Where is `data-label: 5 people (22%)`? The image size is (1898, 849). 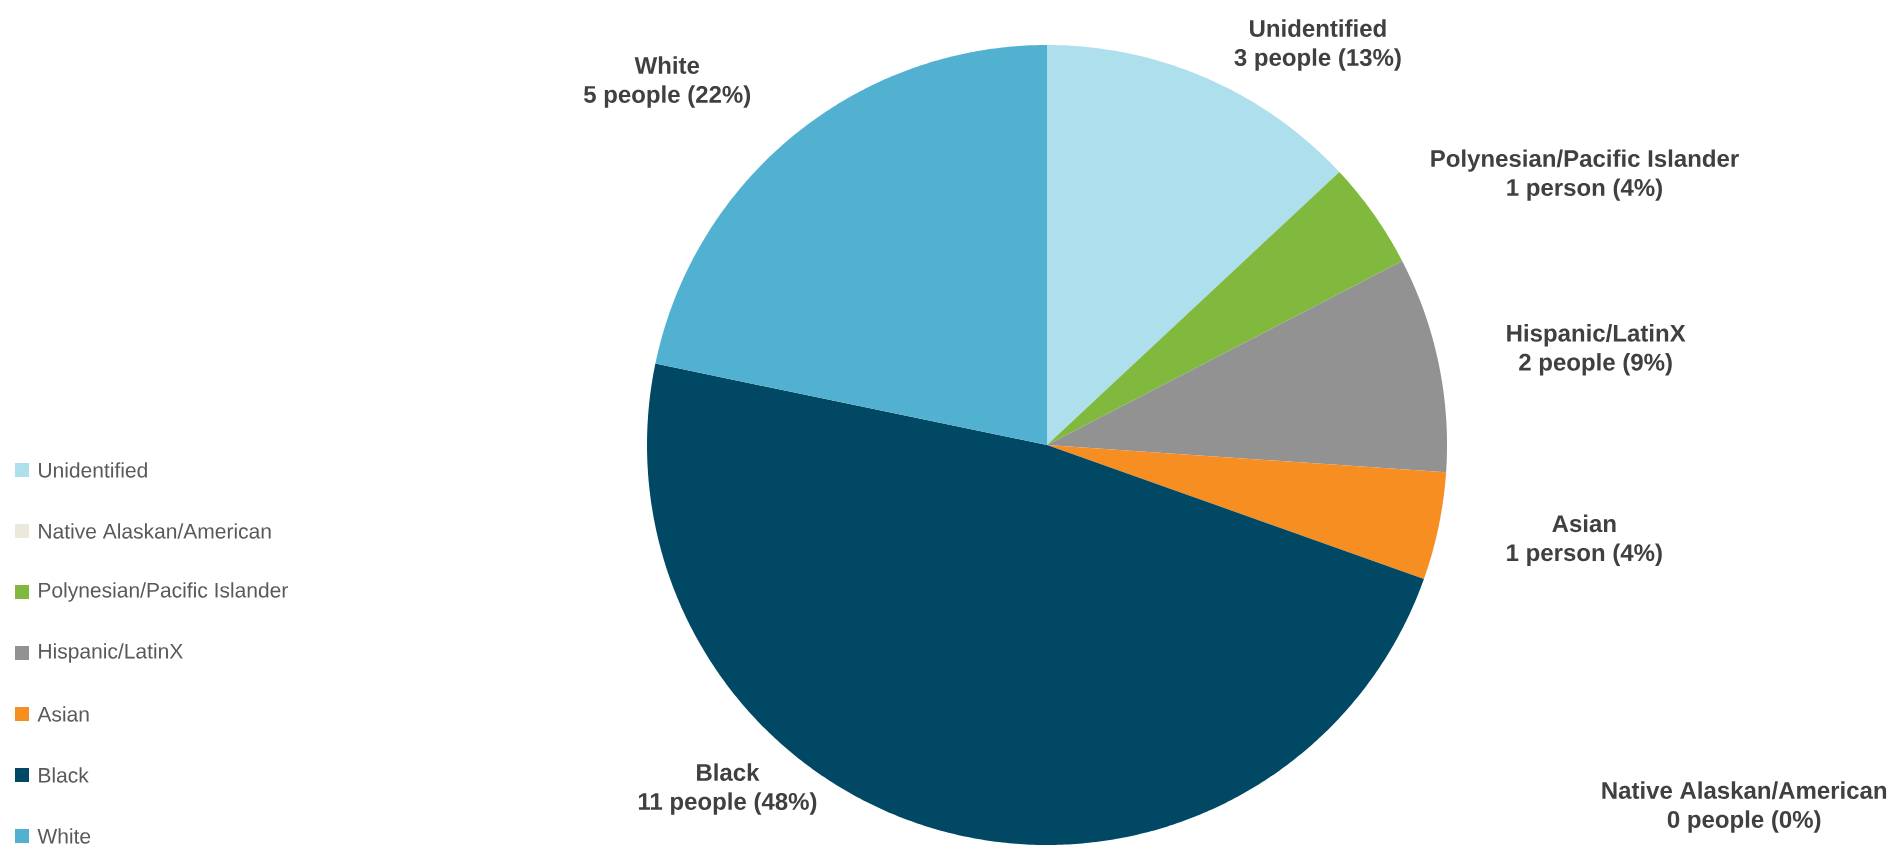
data-label: 5 people (22%) is located at coordinates (667, 96).